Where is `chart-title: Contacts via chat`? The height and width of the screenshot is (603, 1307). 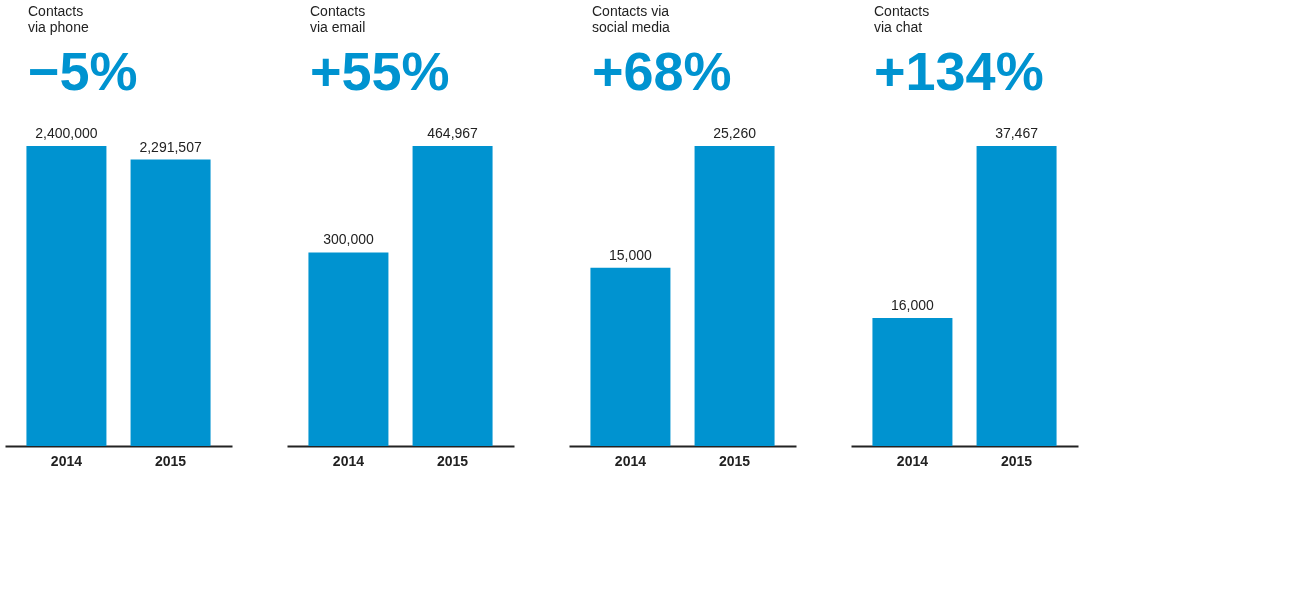 chart-title: Contacts via chat is located at coordinates (902, 19).